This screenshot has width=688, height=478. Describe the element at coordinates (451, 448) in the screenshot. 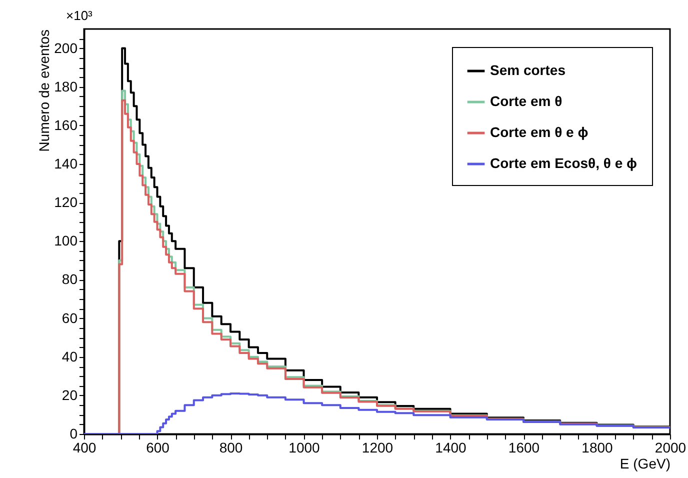

I see `x-tick-label: 1400` at that location.